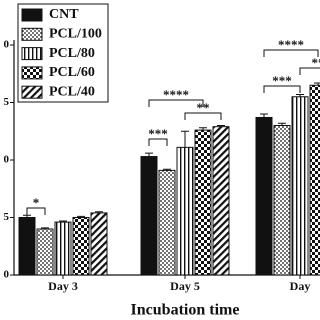  I want to click on legend-label: CNT, so click(64, 14).